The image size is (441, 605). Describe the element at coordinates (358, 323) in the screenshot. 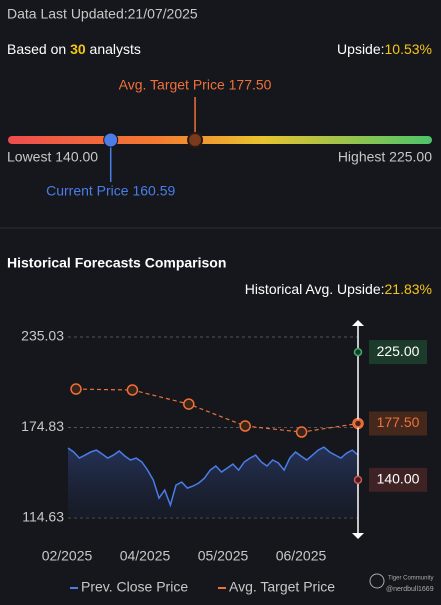

I see `cursor-top` at that location.